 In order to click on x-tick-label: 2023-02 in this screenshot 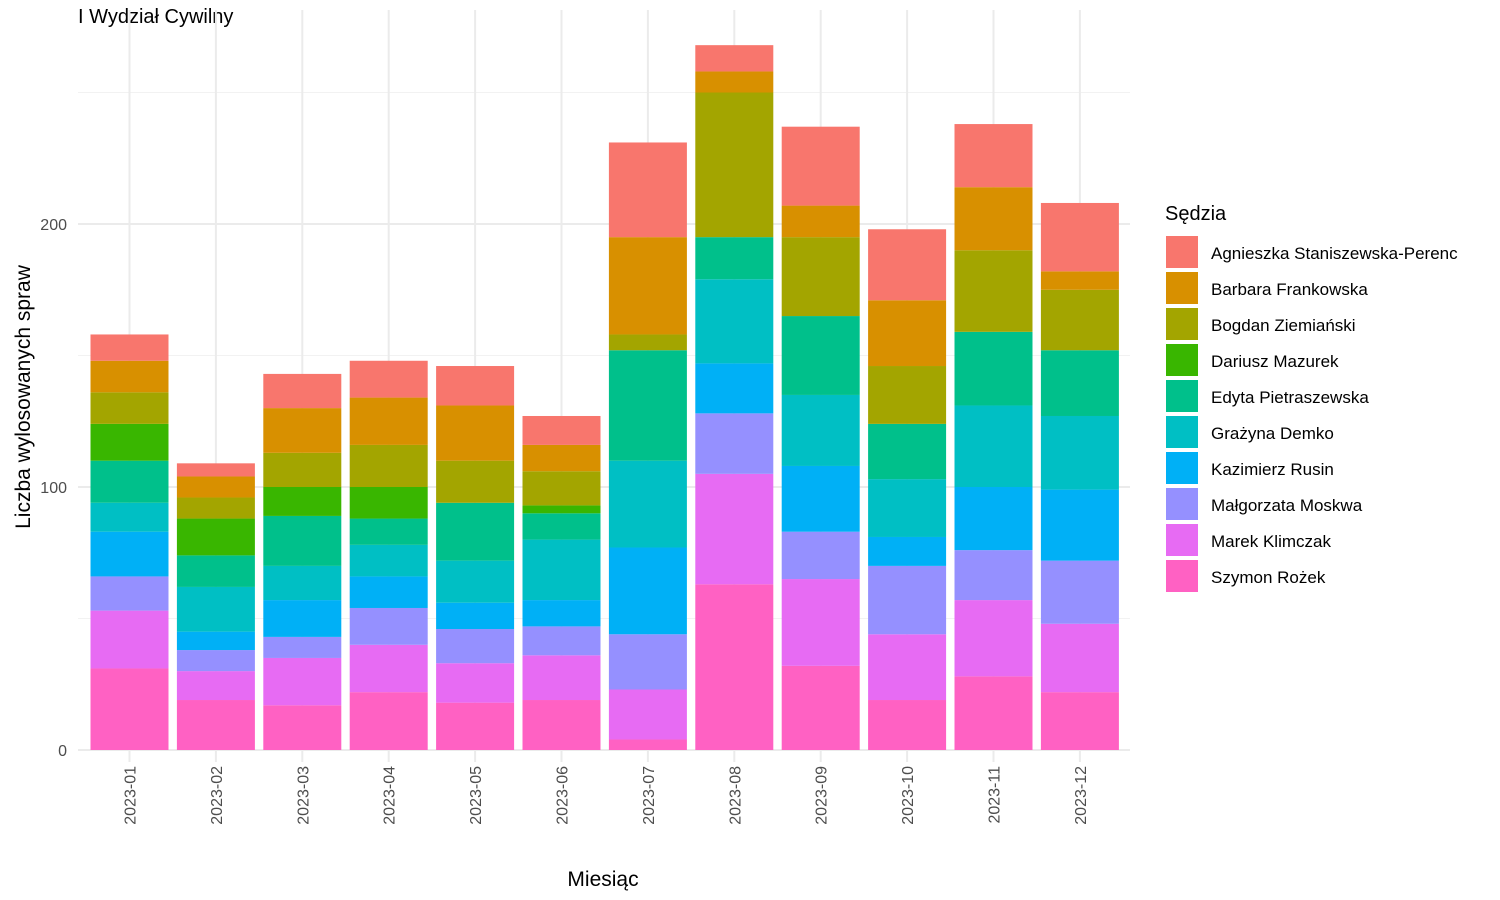, I will do `click(217, 795)`.